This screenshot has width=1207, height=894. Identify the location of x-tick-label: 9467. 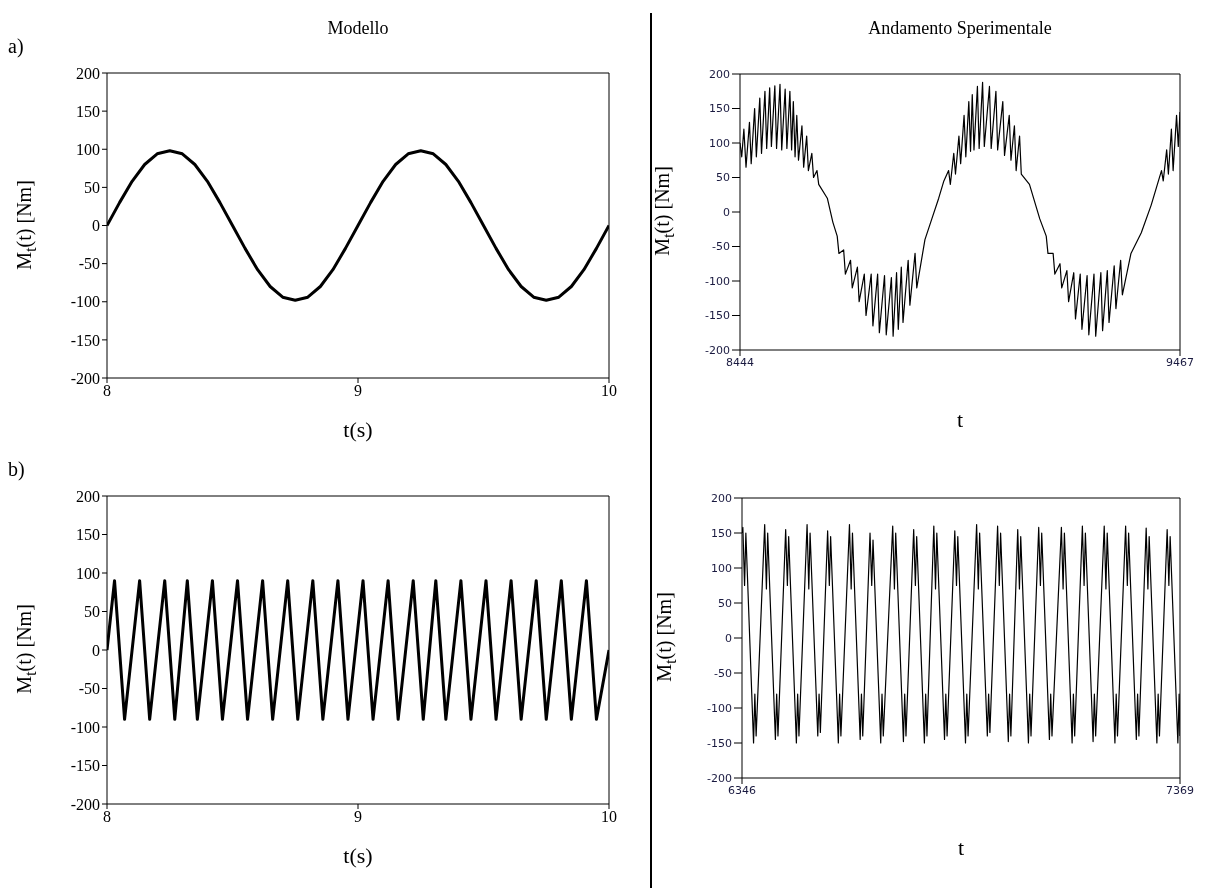
(1180, 362).